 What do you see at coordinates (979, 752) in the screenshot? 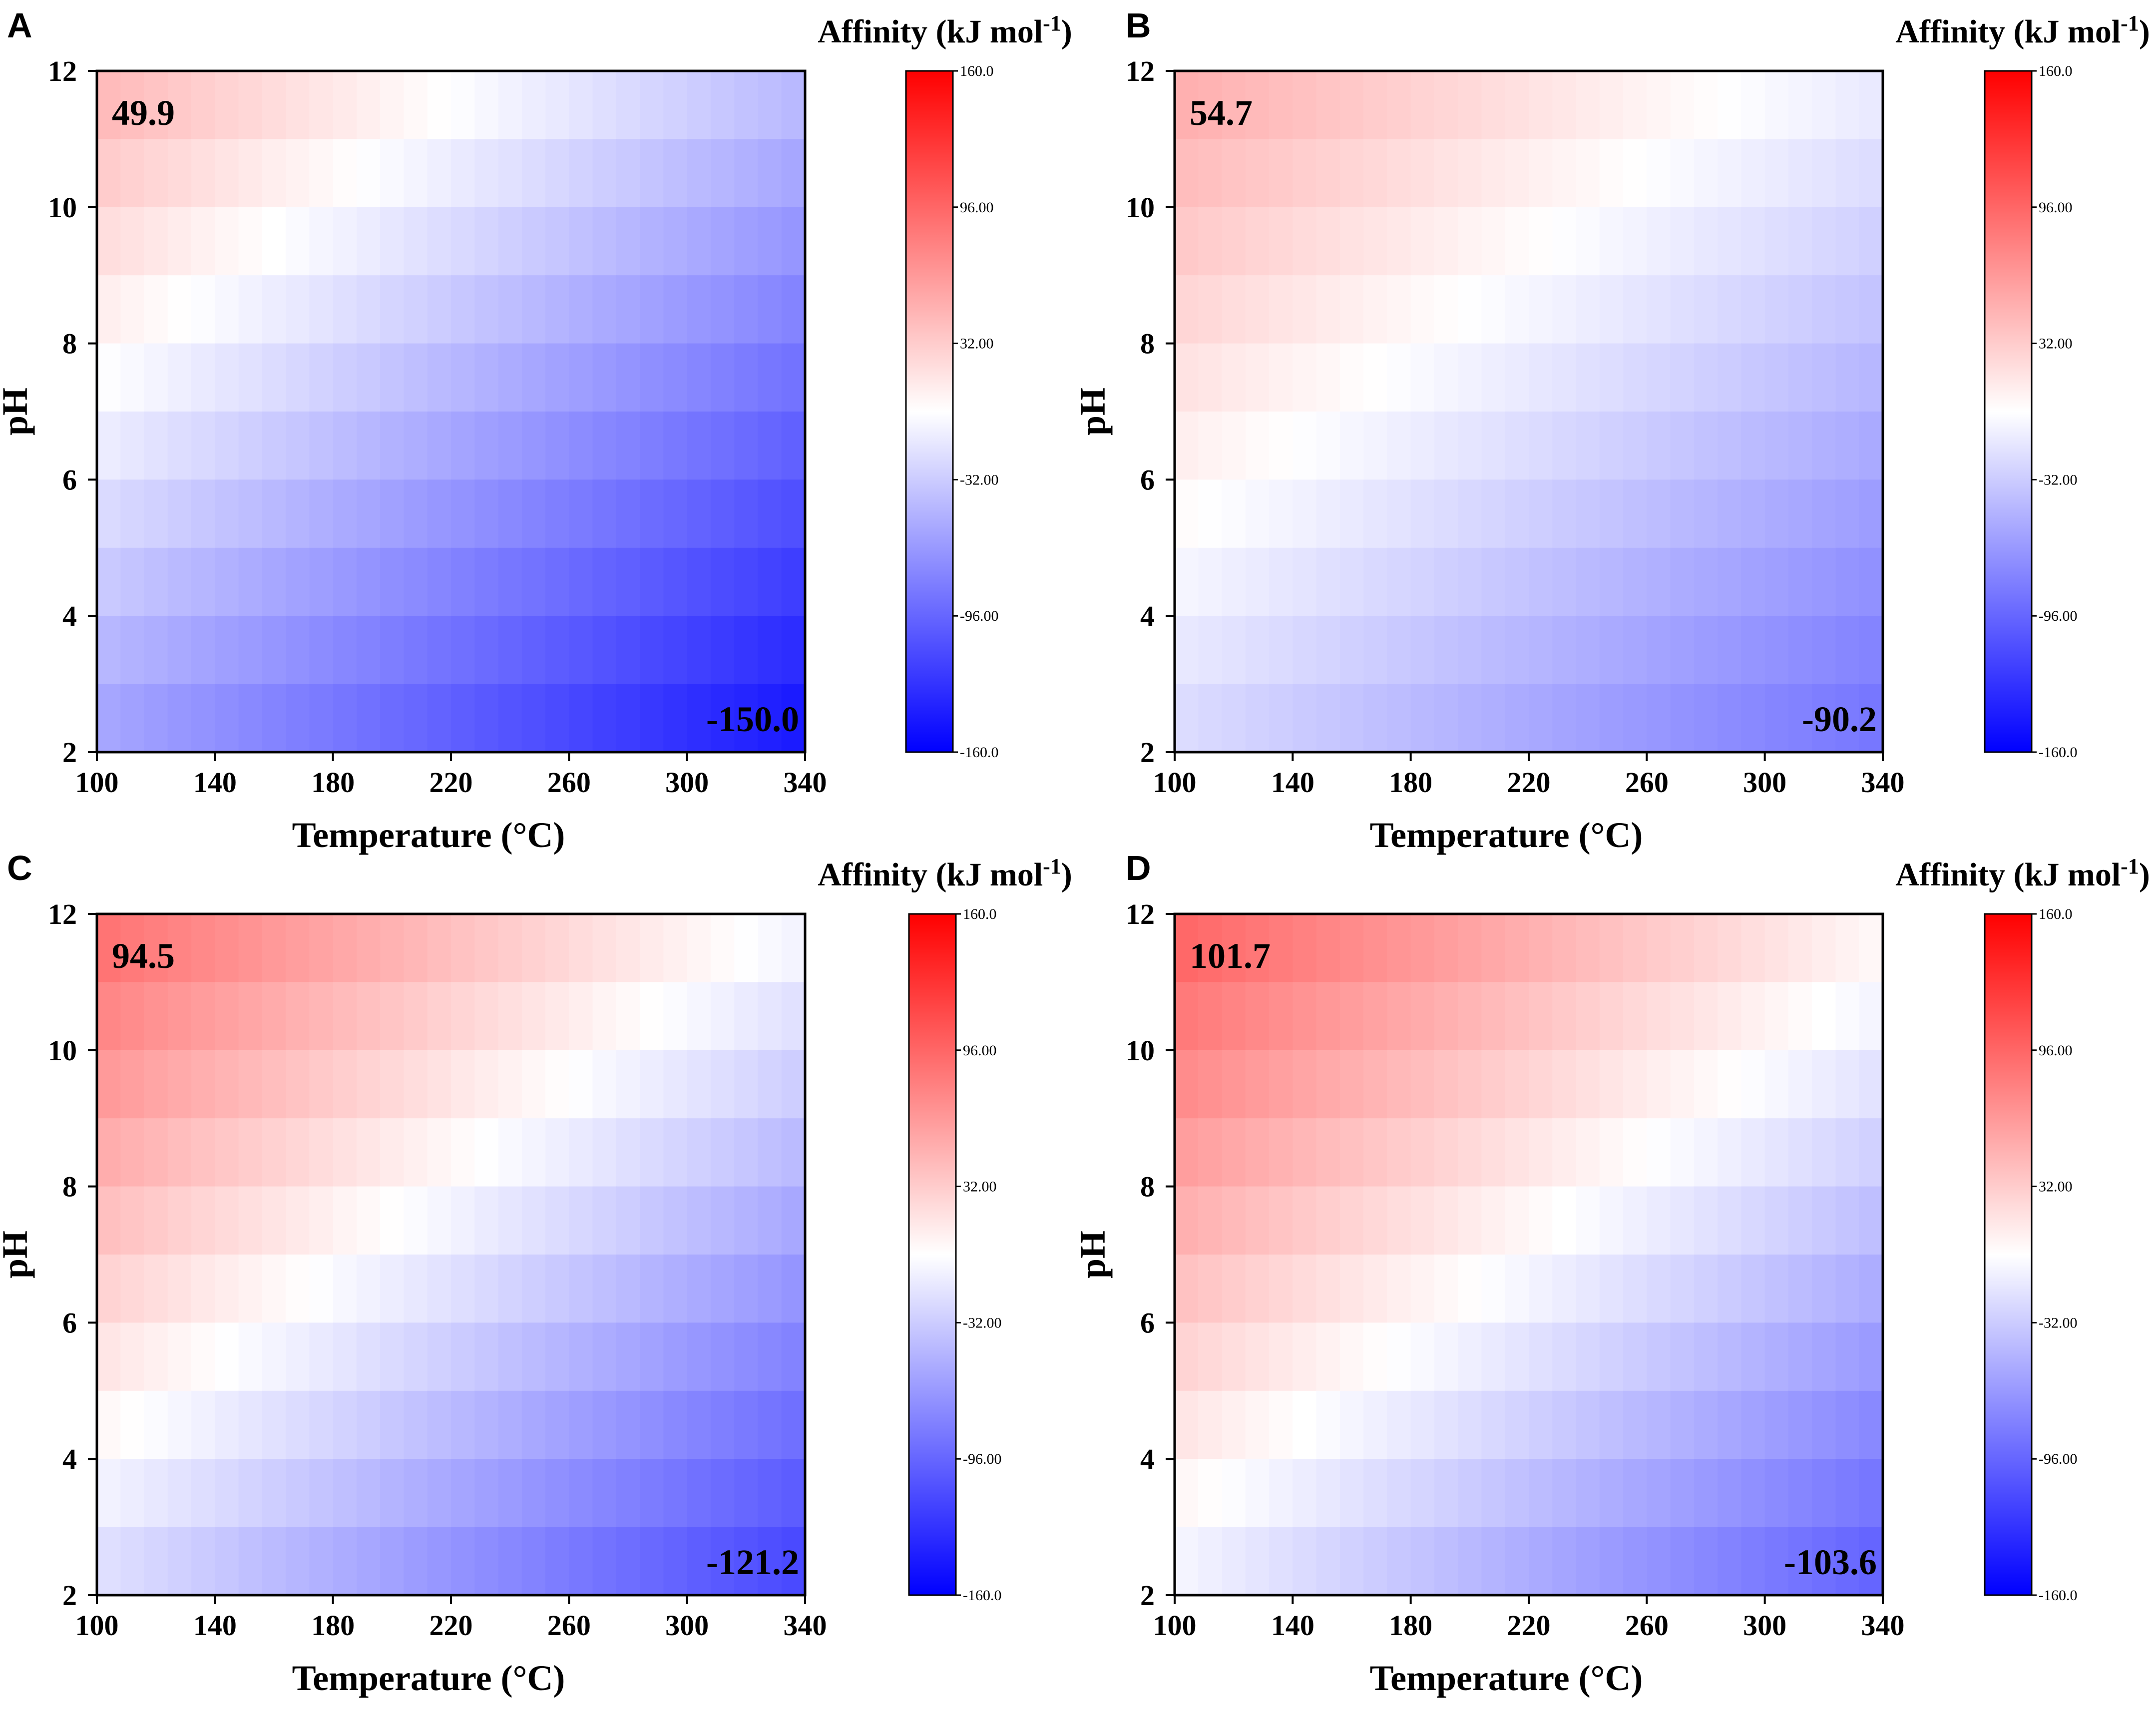
I see `colorbar-tick-label: -160.0` at bounding box center [979, 752].